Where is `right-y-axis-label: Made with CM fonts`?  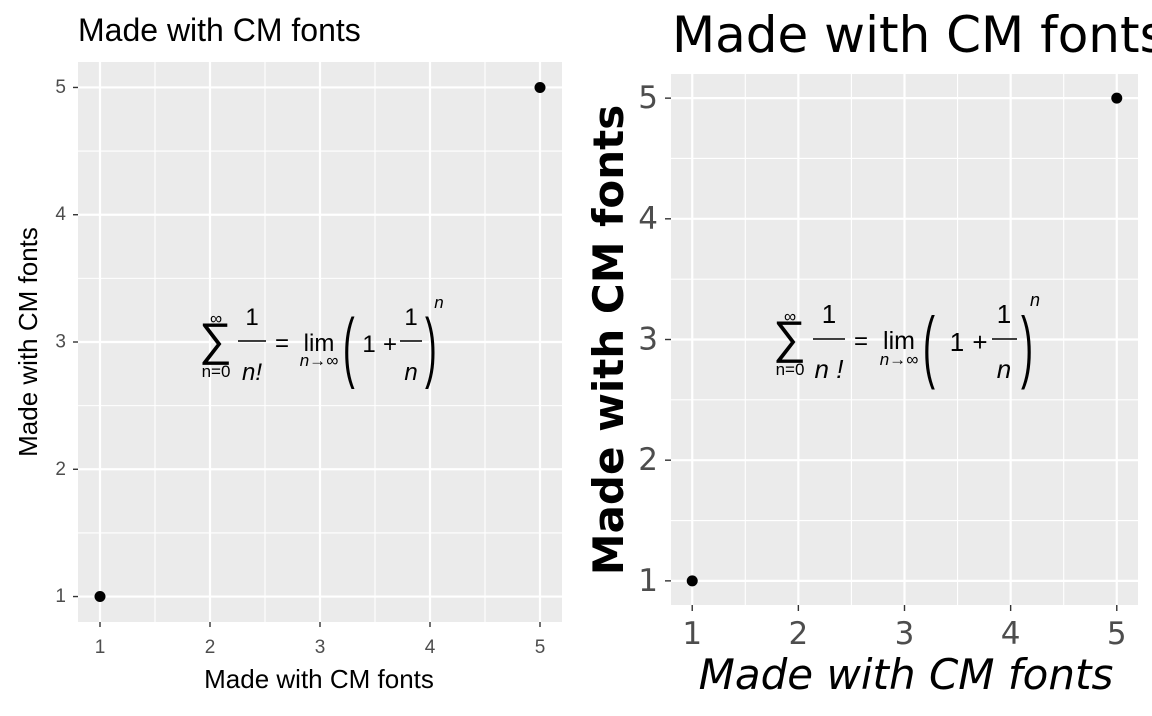
right-y-axis-label: Made with CM fonts is located at coordinates (608, 340).